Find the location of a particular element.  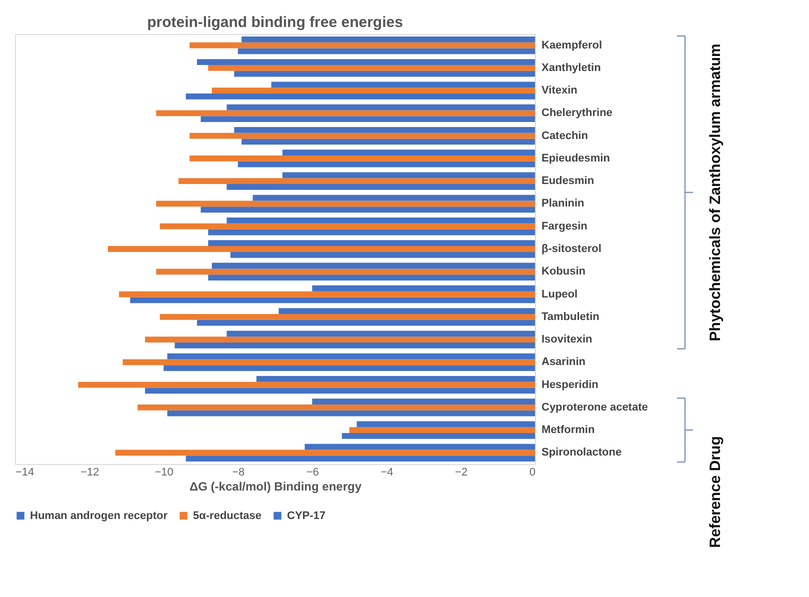

y-tick-label: Metformin is located at coordinates (568, 430).